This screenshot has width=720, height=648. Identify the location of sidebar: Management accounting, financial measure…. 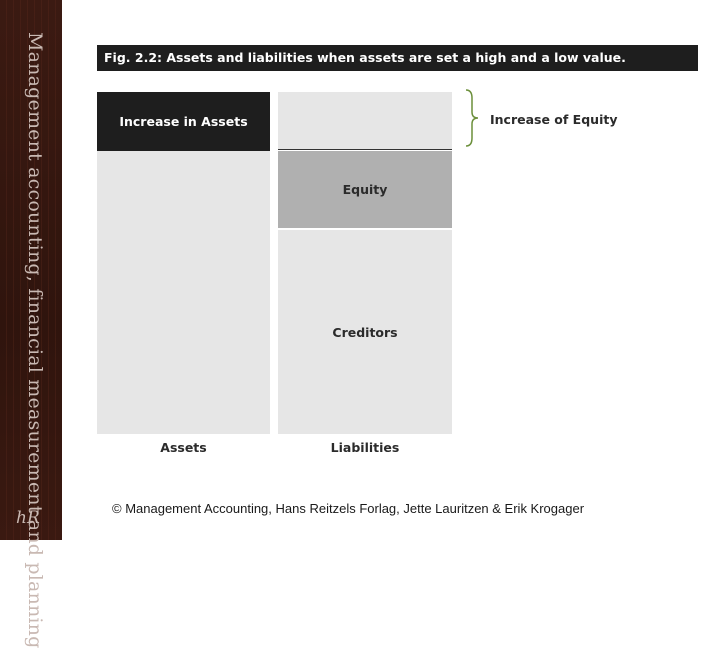
(31, 324).